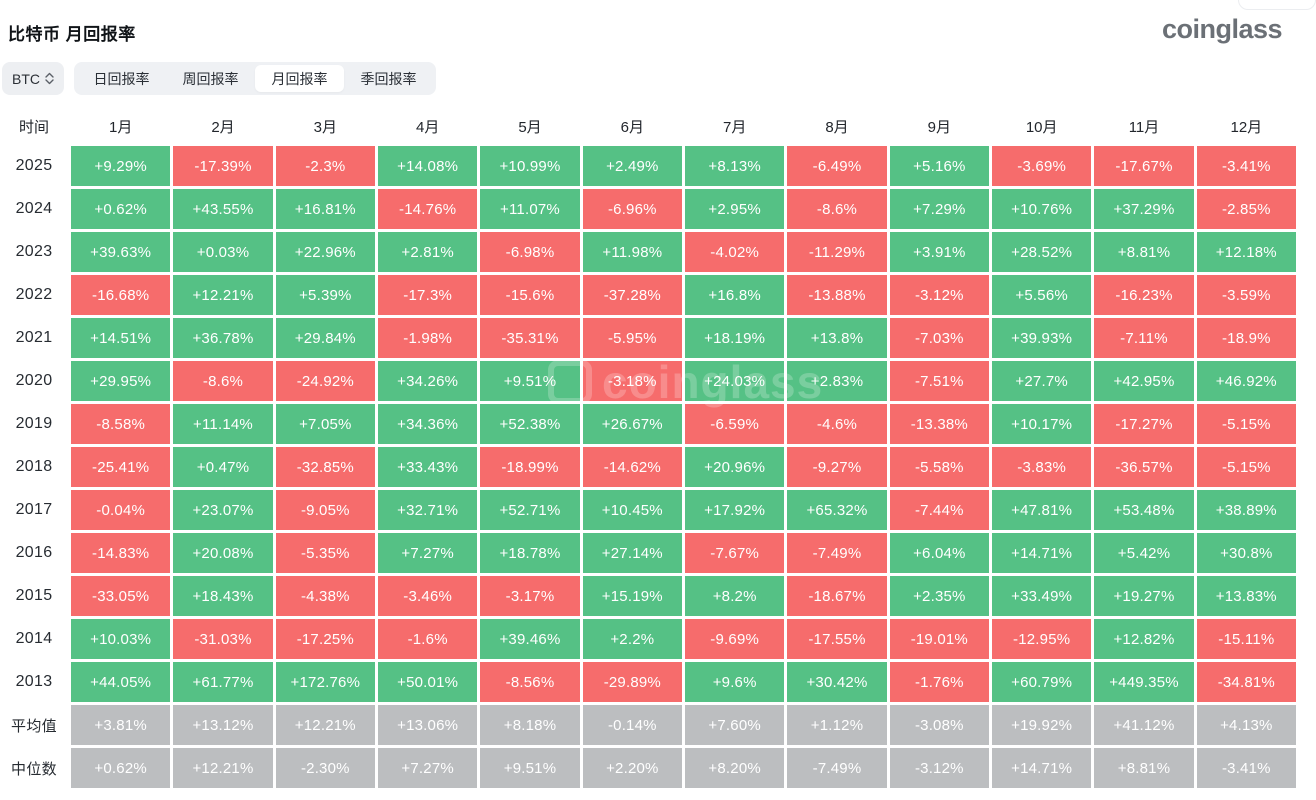  Describe the element at coordinates (735, 682) in the screenshot. I see `return-cell-2013-7月: +9.6%` at that location.